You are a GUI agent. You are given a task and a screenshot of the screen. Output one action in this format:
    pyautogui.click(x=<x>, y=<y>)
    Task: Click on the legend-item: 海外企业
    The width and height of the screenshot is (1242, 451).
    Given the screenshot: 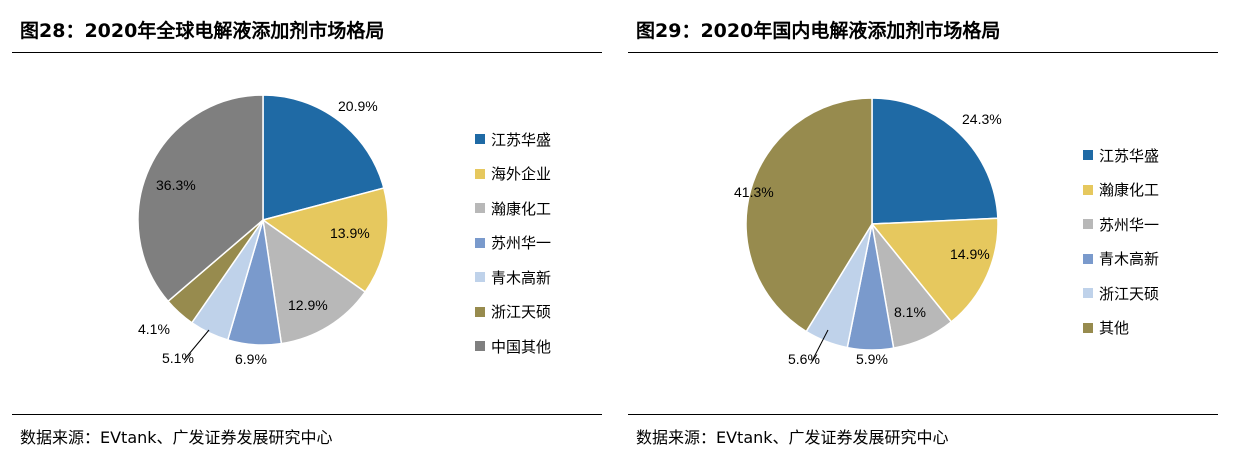 What is the action you would take?
    pyautogui.click(x=513, y=174)
    